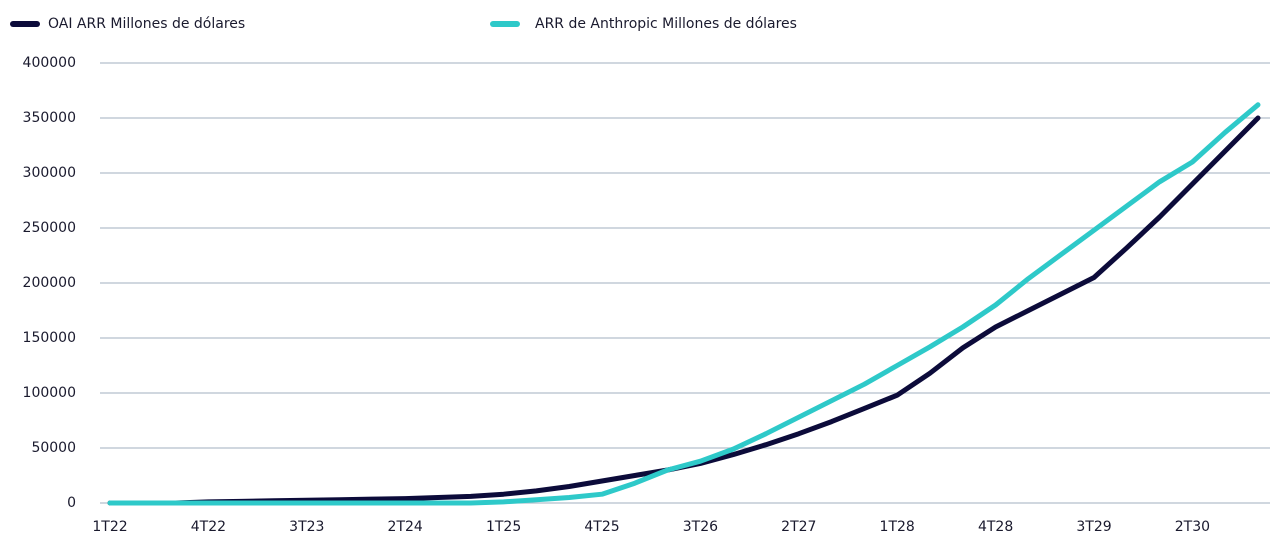  I want to click on x-tick-label: 3T26, so click(700, 527).